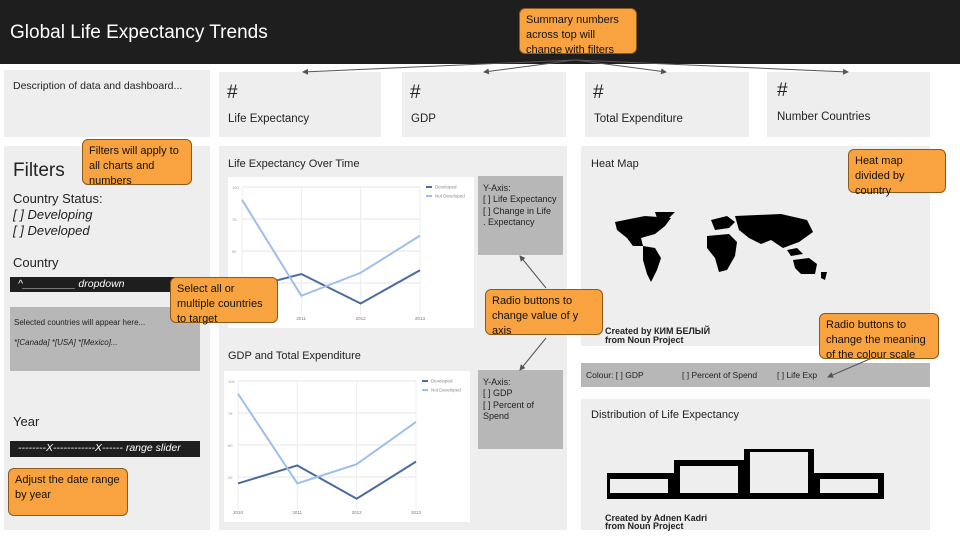 Image resolution: width=960 pixels, height=540 pixels. I want to click on distribution-title: Distribution of Life Expectancy, so click(665, 415).